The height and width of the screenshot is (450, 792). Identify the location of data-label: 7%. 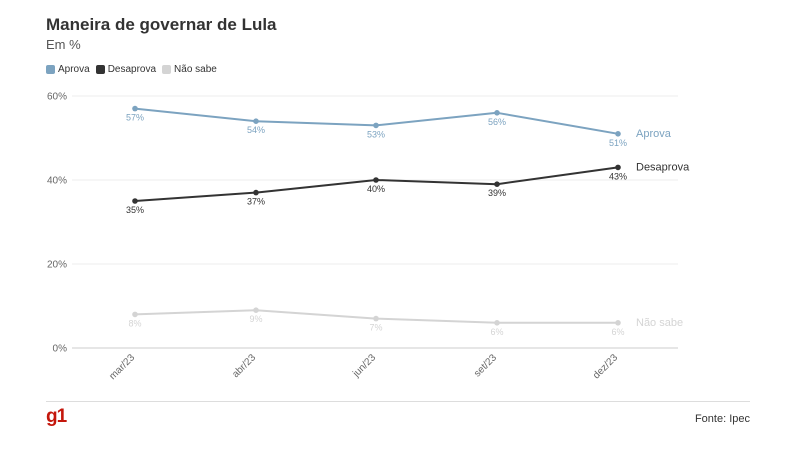
(375, 328).